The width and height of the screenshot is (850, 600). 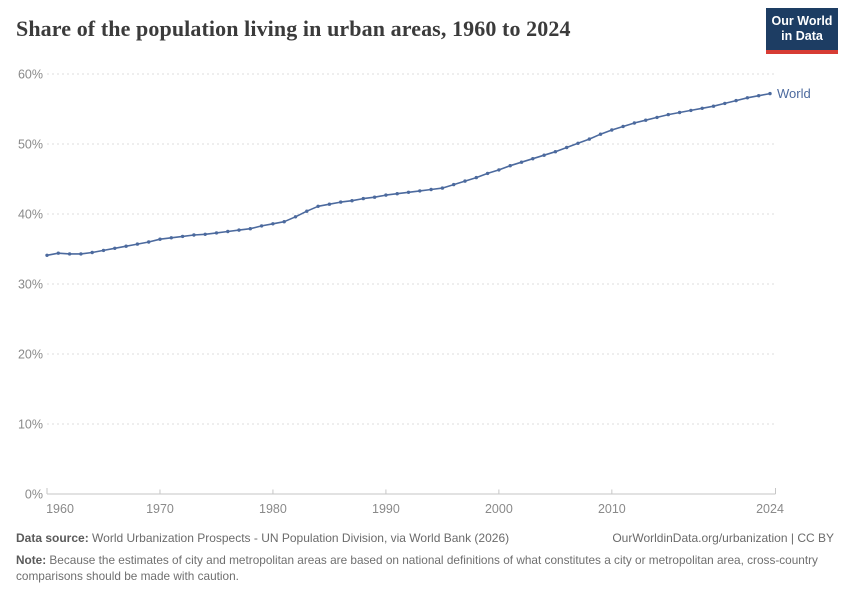 I want to click on owid-logo-line1: Our World, so click(x=802, y=20).